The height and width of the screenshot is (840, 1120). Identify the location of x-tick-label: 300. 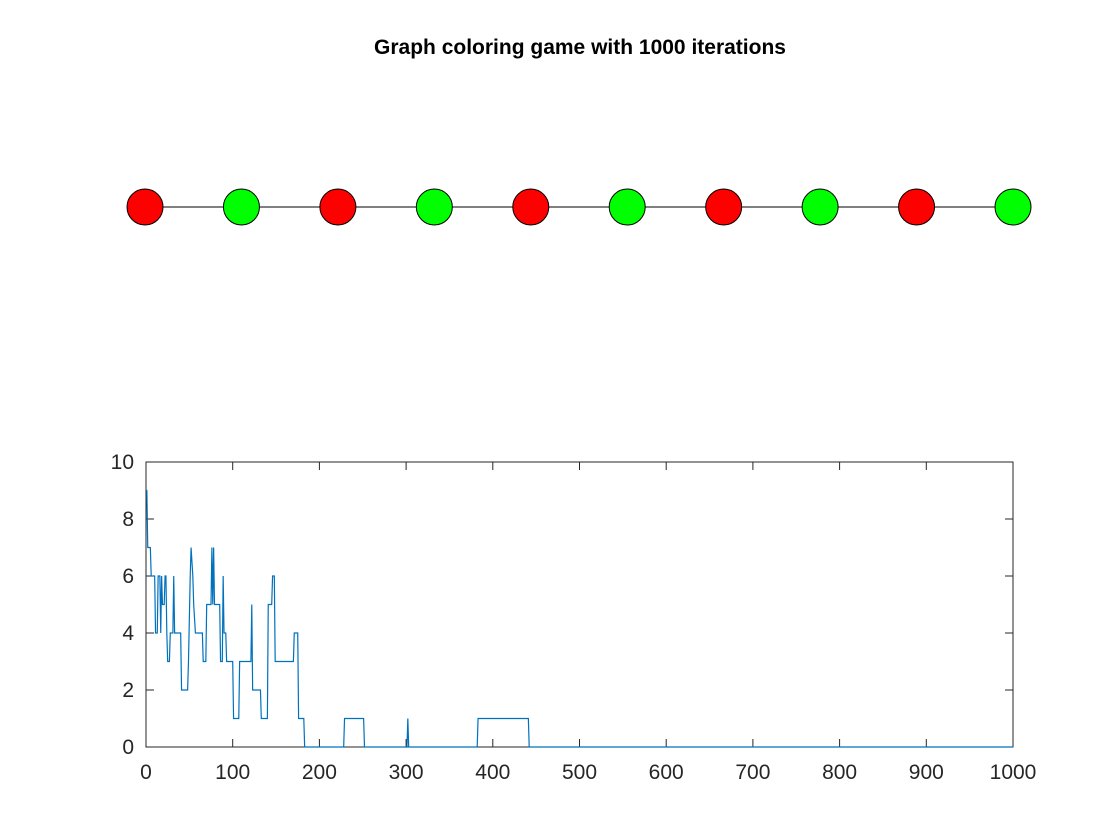
(406, 772).